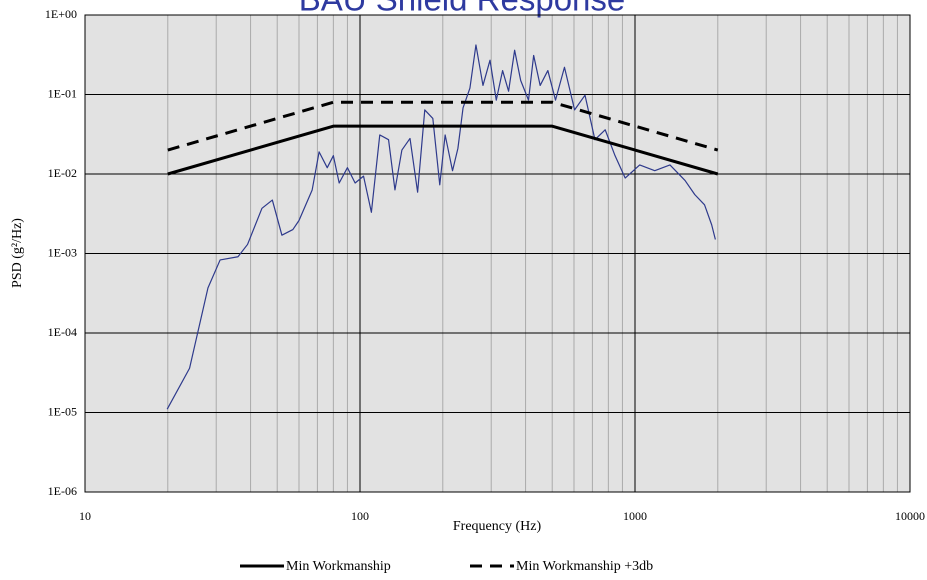 This screenshot has width=927, height=580. I want to click on y-tick-label: 1E-06, so click(62, 491).